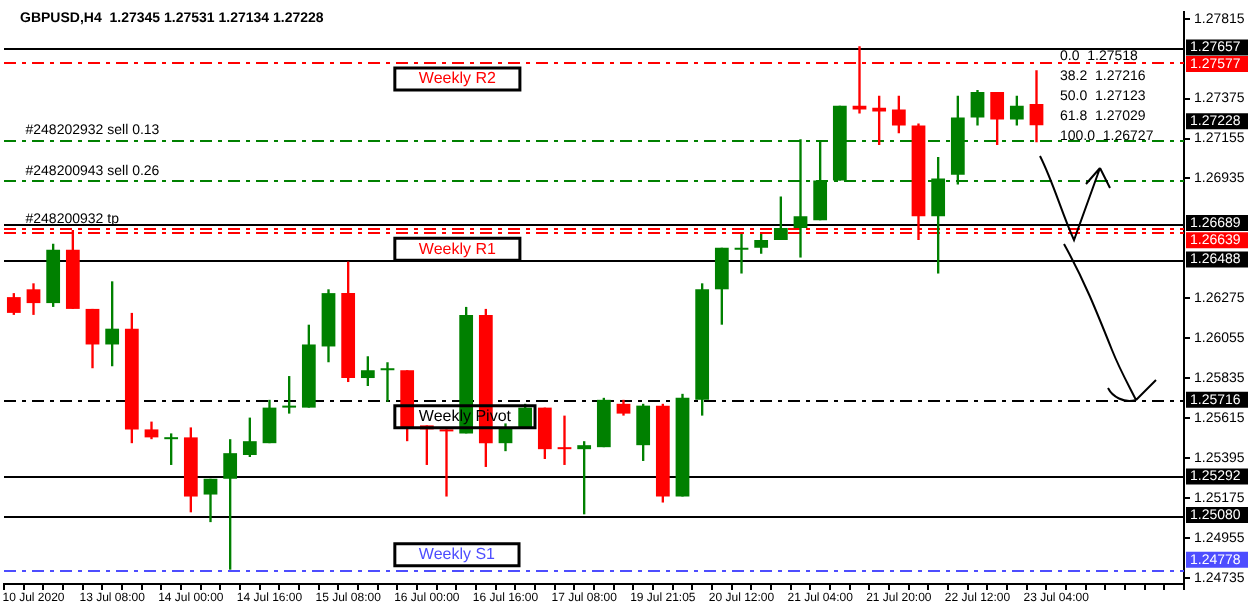  What do you see at coordinates (457, 78) in the screenshot?
I see `annotation: Weekly R2` at bounding box center [457, 78].